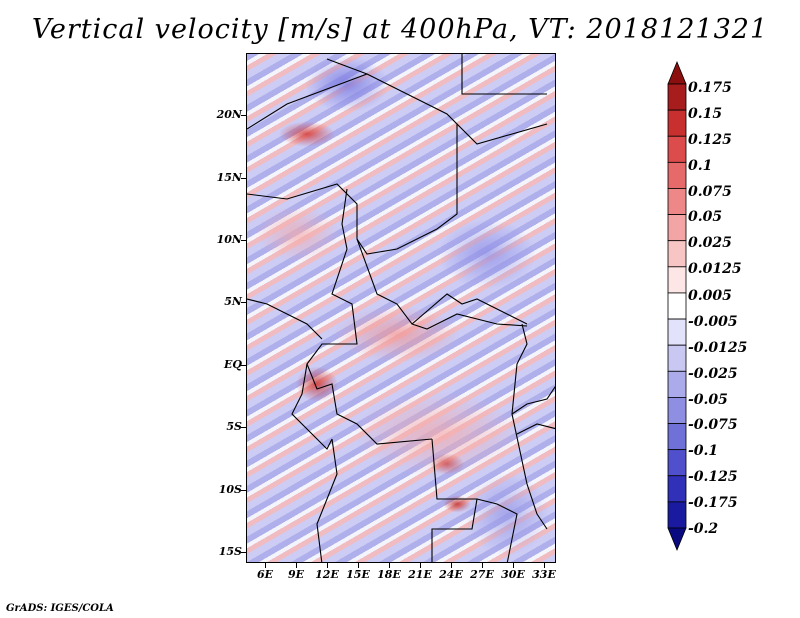 The width and height of the screenshot is (800, 618). Describe the element at coordinates (229, 114) in the screenshot. I see `y-tick-label: 20N` at that location.